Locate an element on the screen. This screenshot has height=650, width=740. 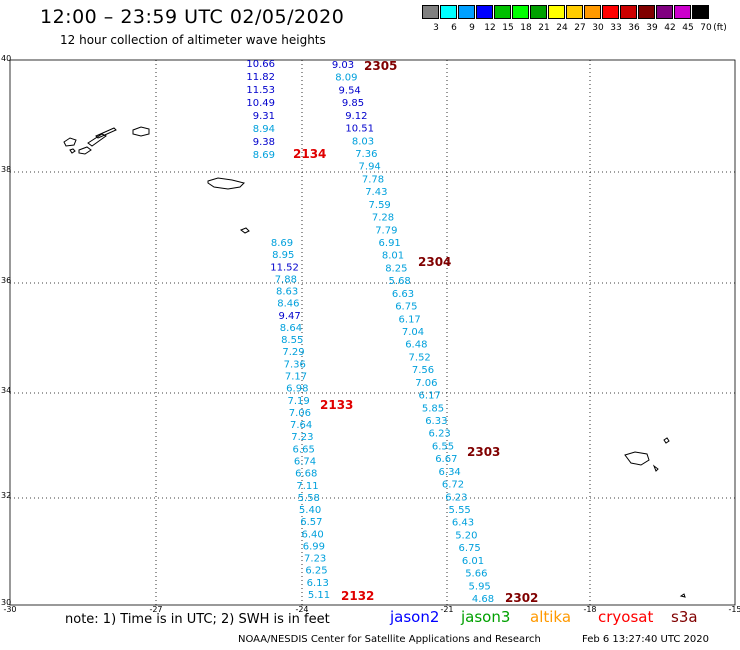
scale-label: 70 is located at coordinates (706, 28).